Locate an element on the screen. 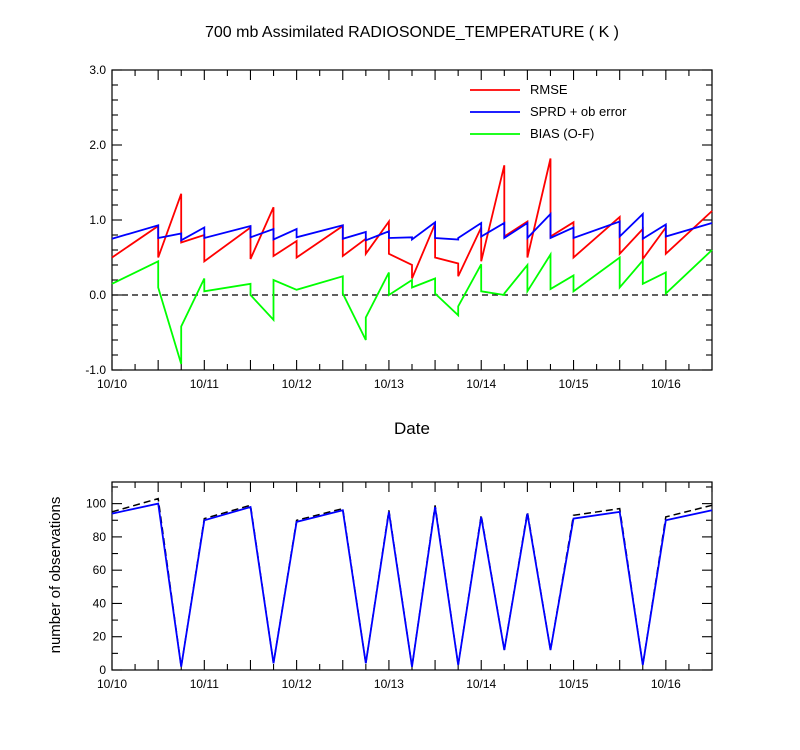  y-axis-label-observations: number of observations is located at coordinates (55, 575).